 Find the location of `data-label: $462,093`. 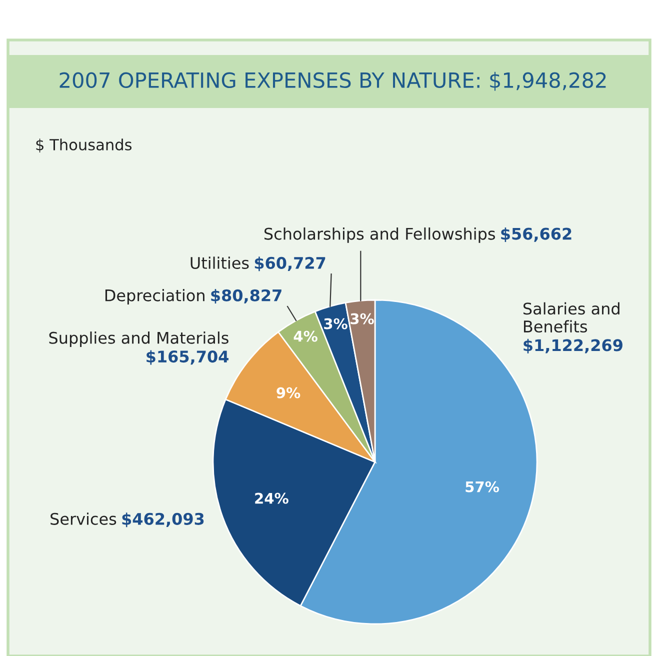

data-label: $462,093 is located at coordinates (163, 520).